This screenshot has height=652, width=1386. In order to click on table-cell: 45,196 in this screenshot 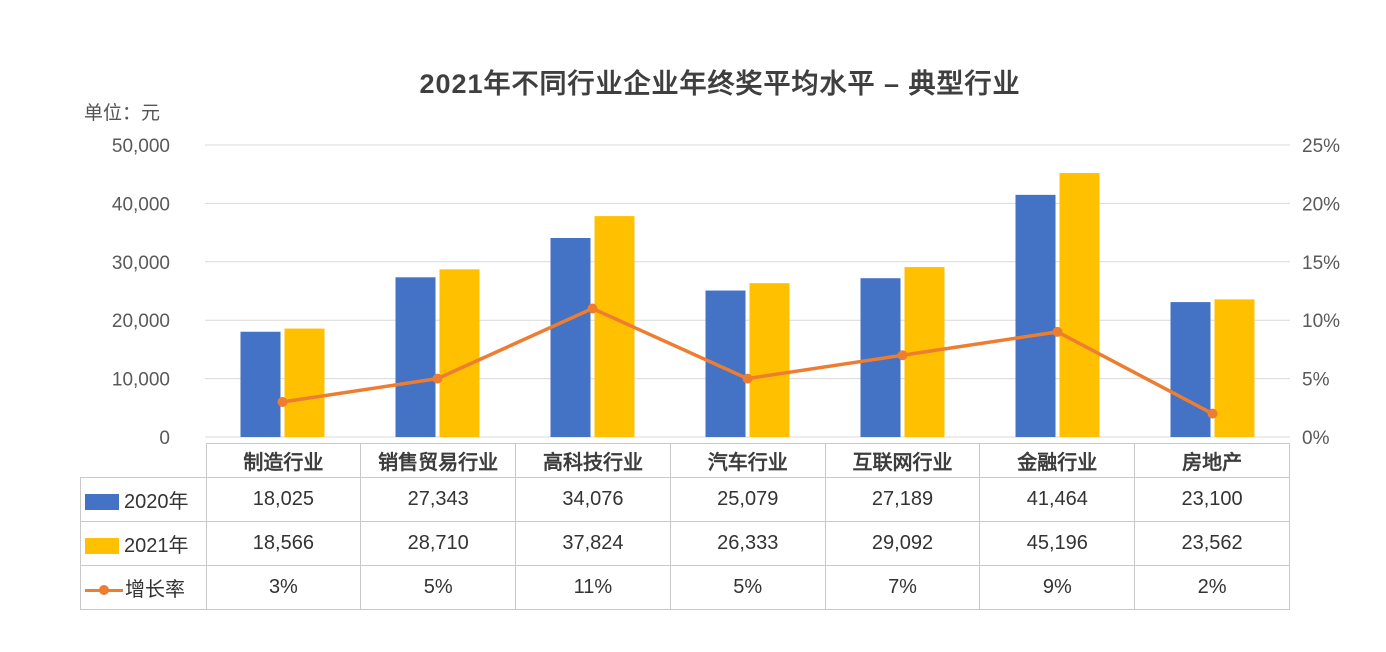, I will do `click(1057, 543)`.